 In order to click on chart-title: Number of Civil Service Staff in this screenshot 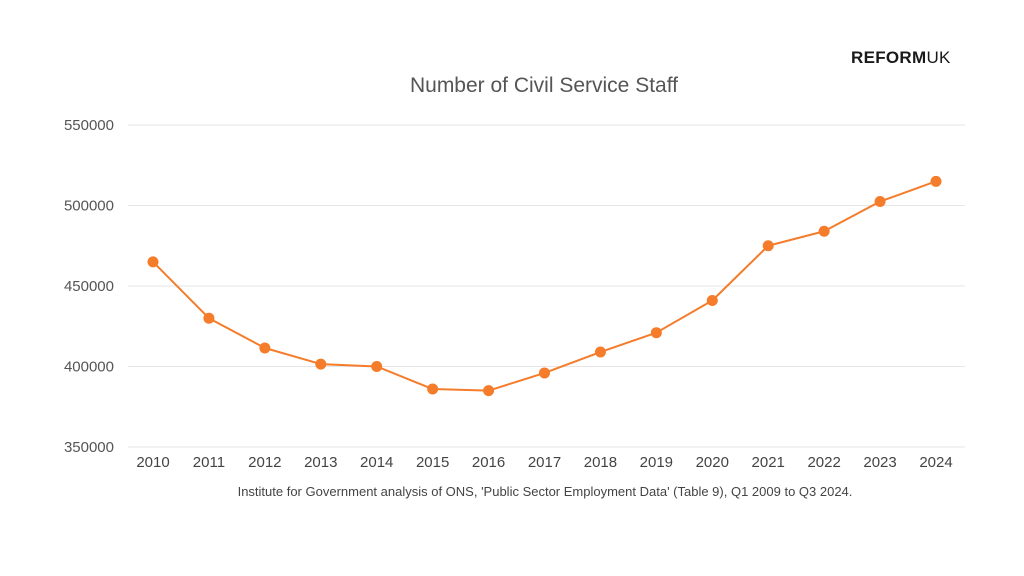, I will do `click(544, 85)`.